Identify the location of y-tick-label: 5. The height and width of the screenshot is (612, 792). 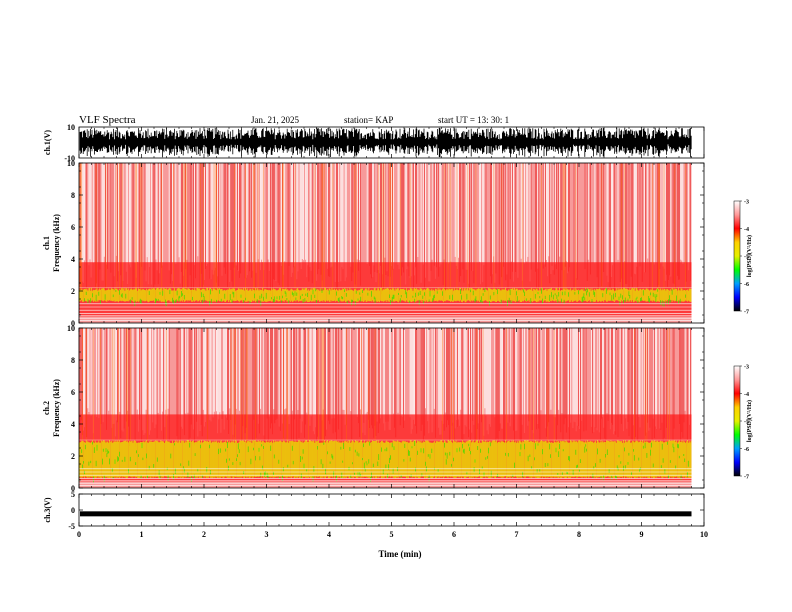
(73, 494).